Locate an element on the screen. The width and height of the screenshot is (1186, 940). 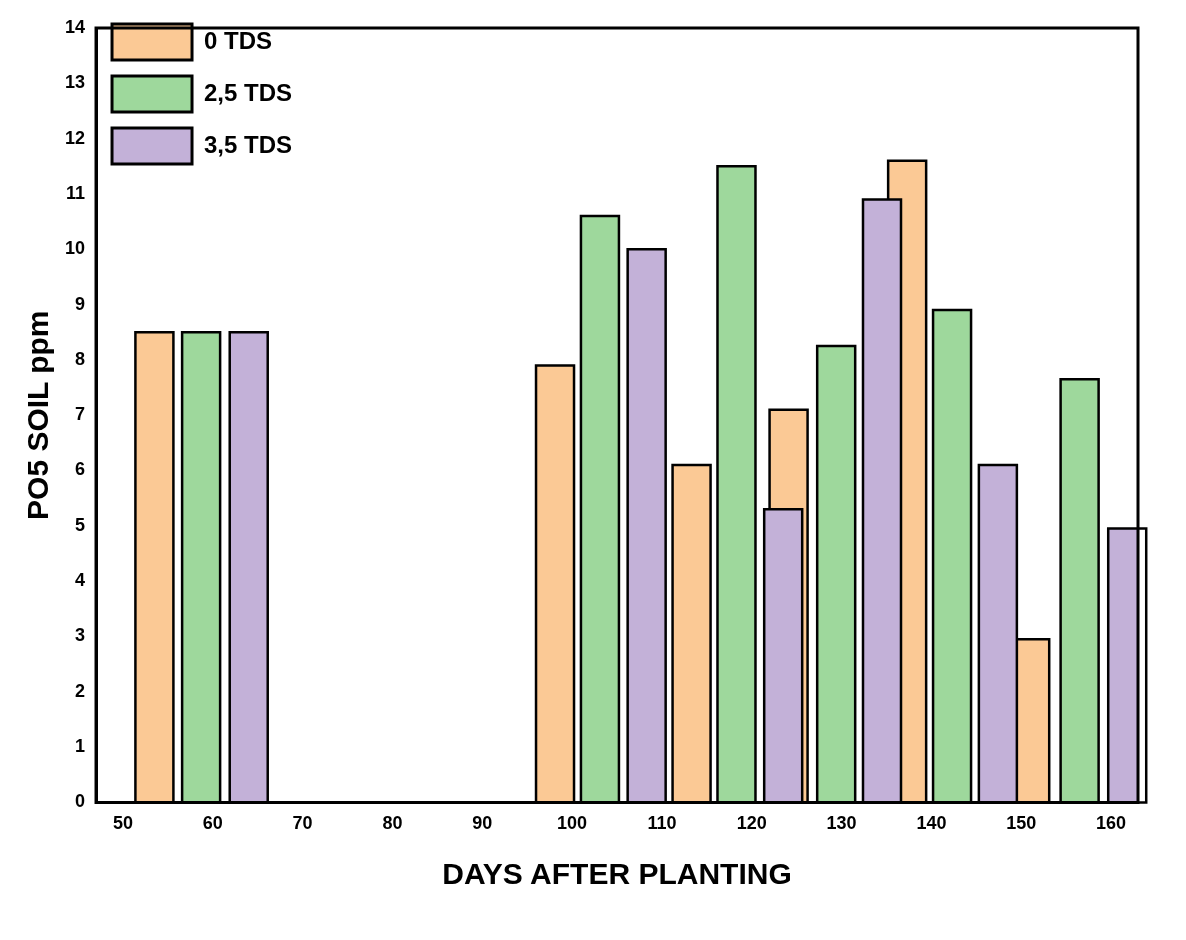
y-tick-label: 8 is located at coordinates (80, 358).